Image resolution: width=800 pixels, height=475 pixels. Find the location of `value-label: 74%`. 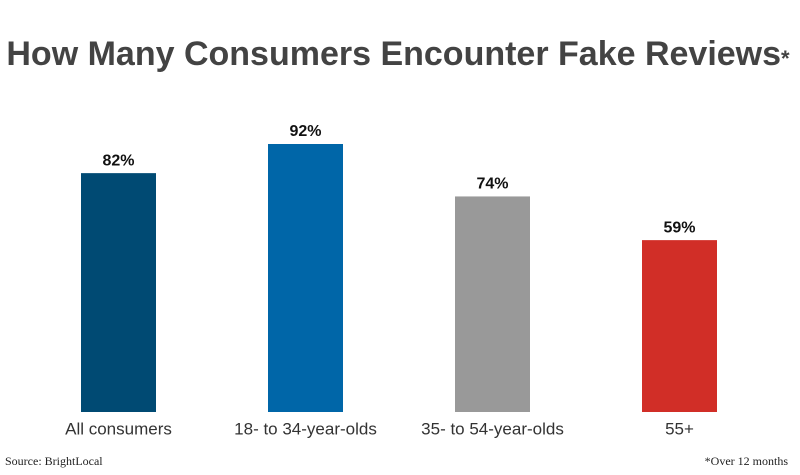

value-label: 74% is located at coordinates (492, 184).